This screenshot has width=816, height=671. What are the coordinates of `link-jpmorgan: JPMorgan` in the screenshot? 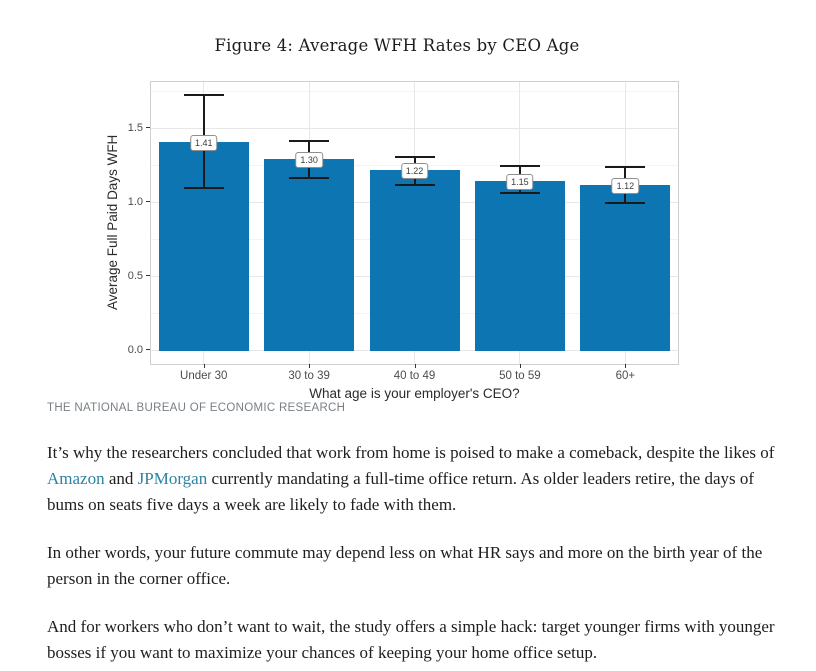 It's located at (172, 478).